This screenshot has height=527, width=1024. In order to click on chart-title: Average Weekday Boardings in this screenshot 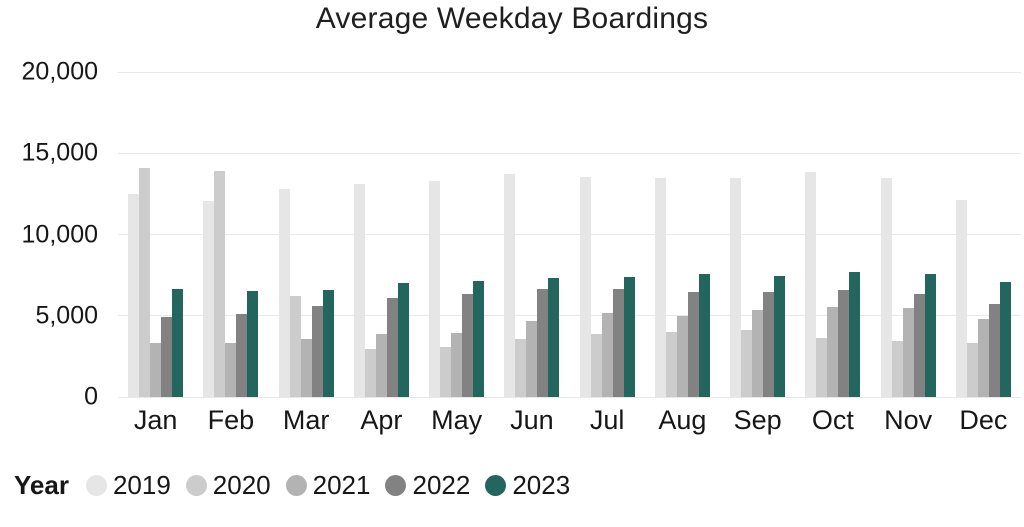, I will do `click(512, 18)`.